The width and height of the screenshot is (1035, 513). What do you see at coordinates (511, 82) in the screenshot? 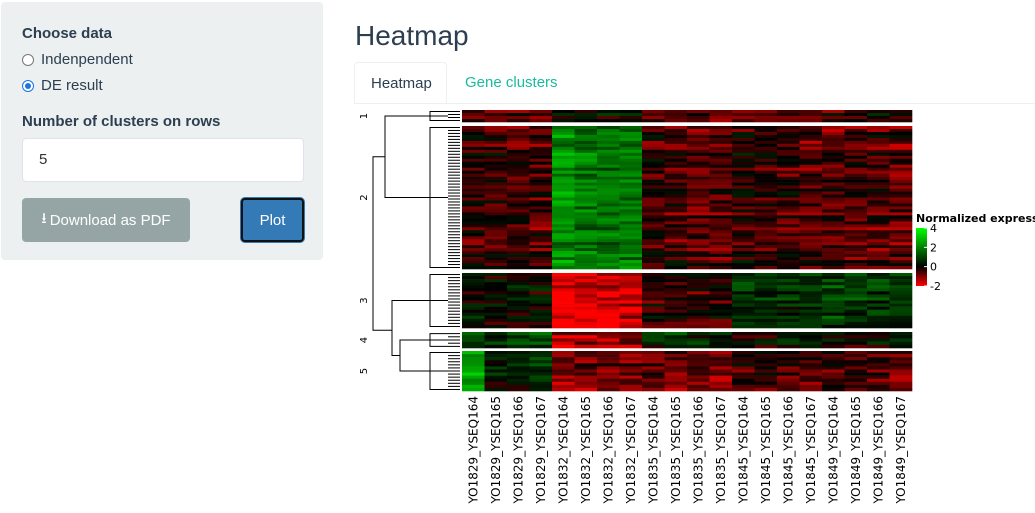
I see `tab-gene-clusters: Gene clusters` at bounding box center [511, 82].